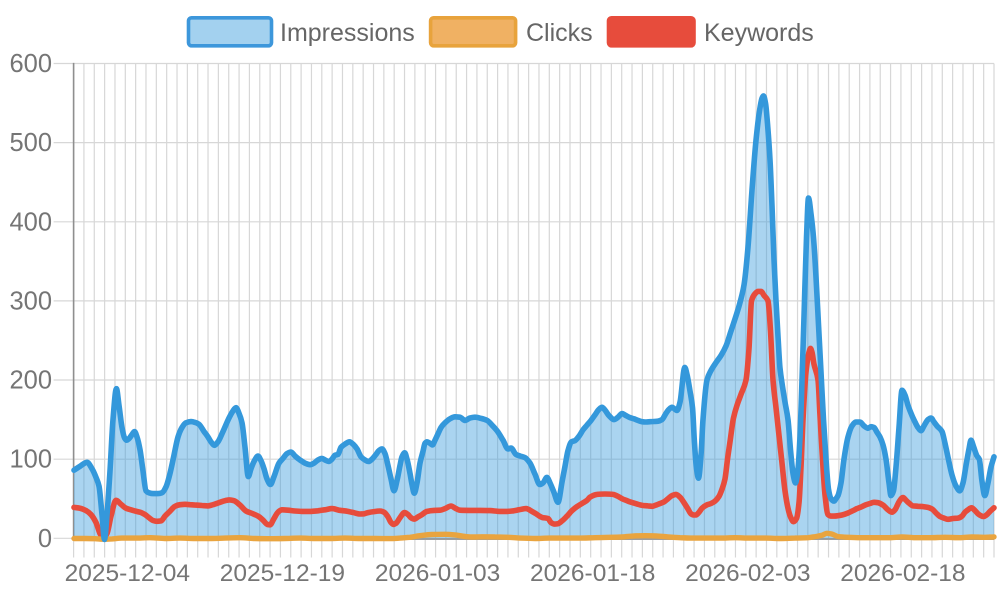 The width and height of the screenshot is (1000, 600). I want to click on svg-text: Keywords, so click(759, 33).